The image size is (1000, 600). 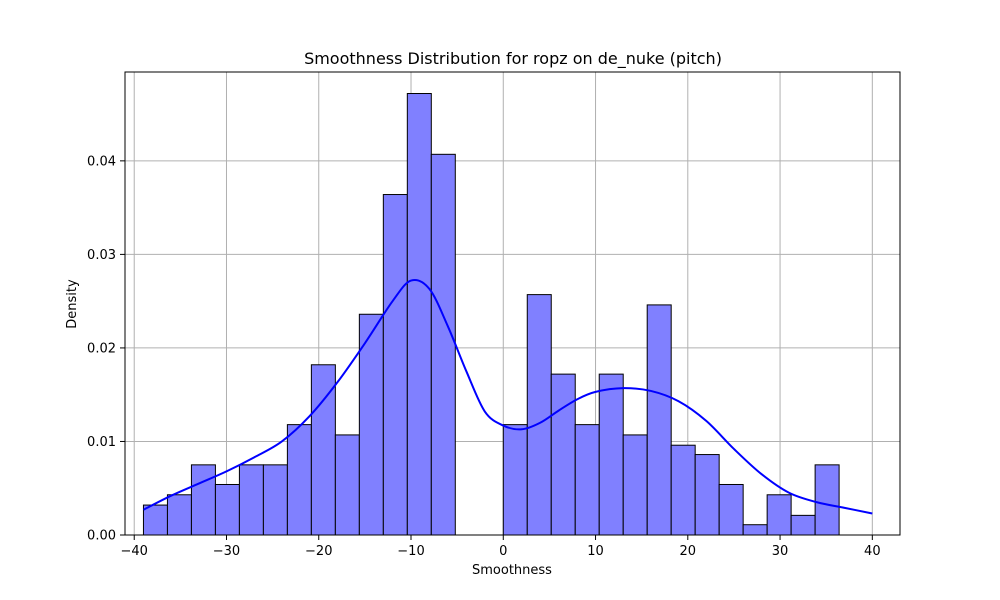 I want to click on y-axis-ticks: 0.00 0.01 0.02 0.03 0.04, so click(x=106, y=349).